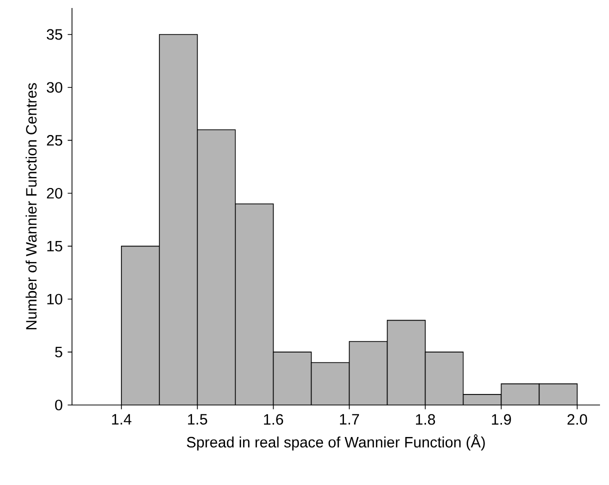  Describe the element at coordinates (335, 442) in the screenshot. I see `x-axis-title: Spread in real space of Wannier Function (Å)` at that location.